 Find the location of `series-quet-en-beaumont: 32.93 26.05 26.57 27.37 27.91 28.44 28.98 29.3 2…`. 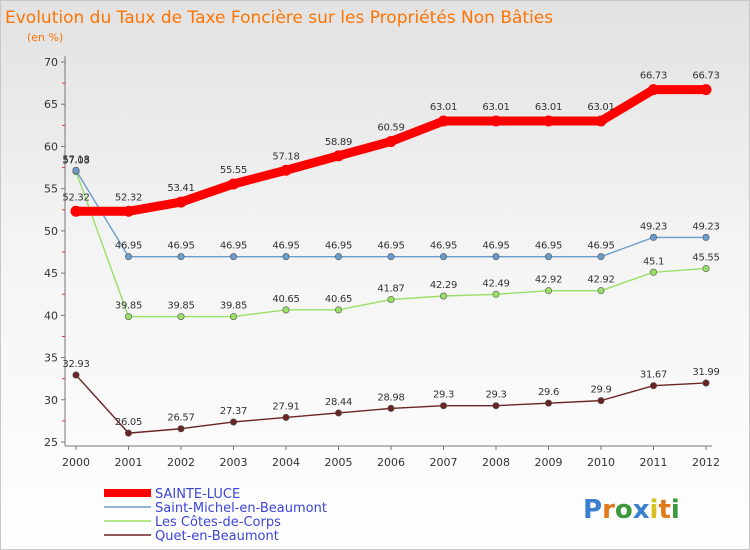

series-quet-en-beaumont: 32.93 26.05 26.57 27.37 27.91 28.44 28.98 29.3 2… is located at coordinates (391, 398).